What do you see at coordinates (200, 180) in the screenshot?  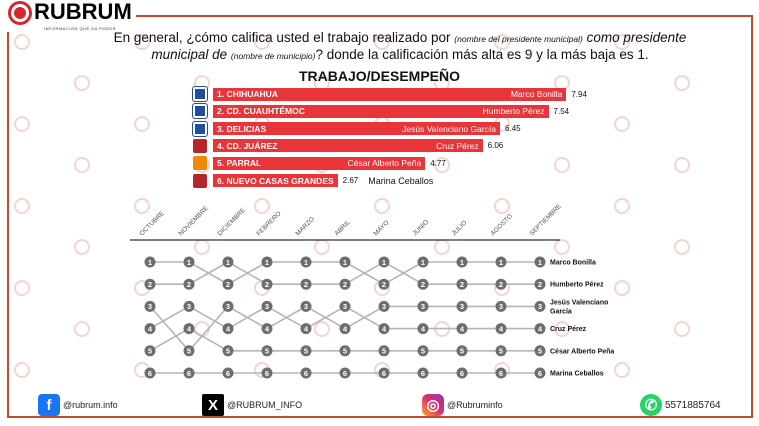 I see `morena-party-icon` at bounding box center [200, 180].